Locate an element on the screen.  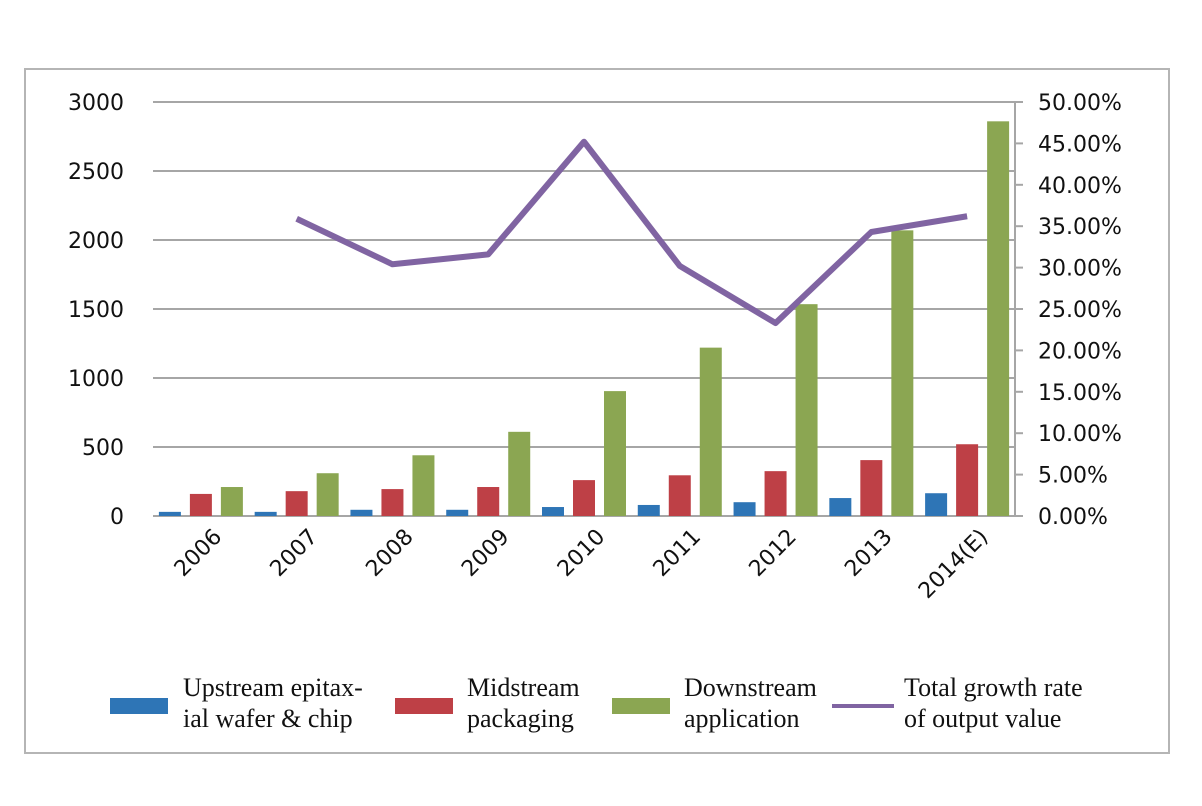
legend-label: Downstream application is located at coordinates (750, 703).